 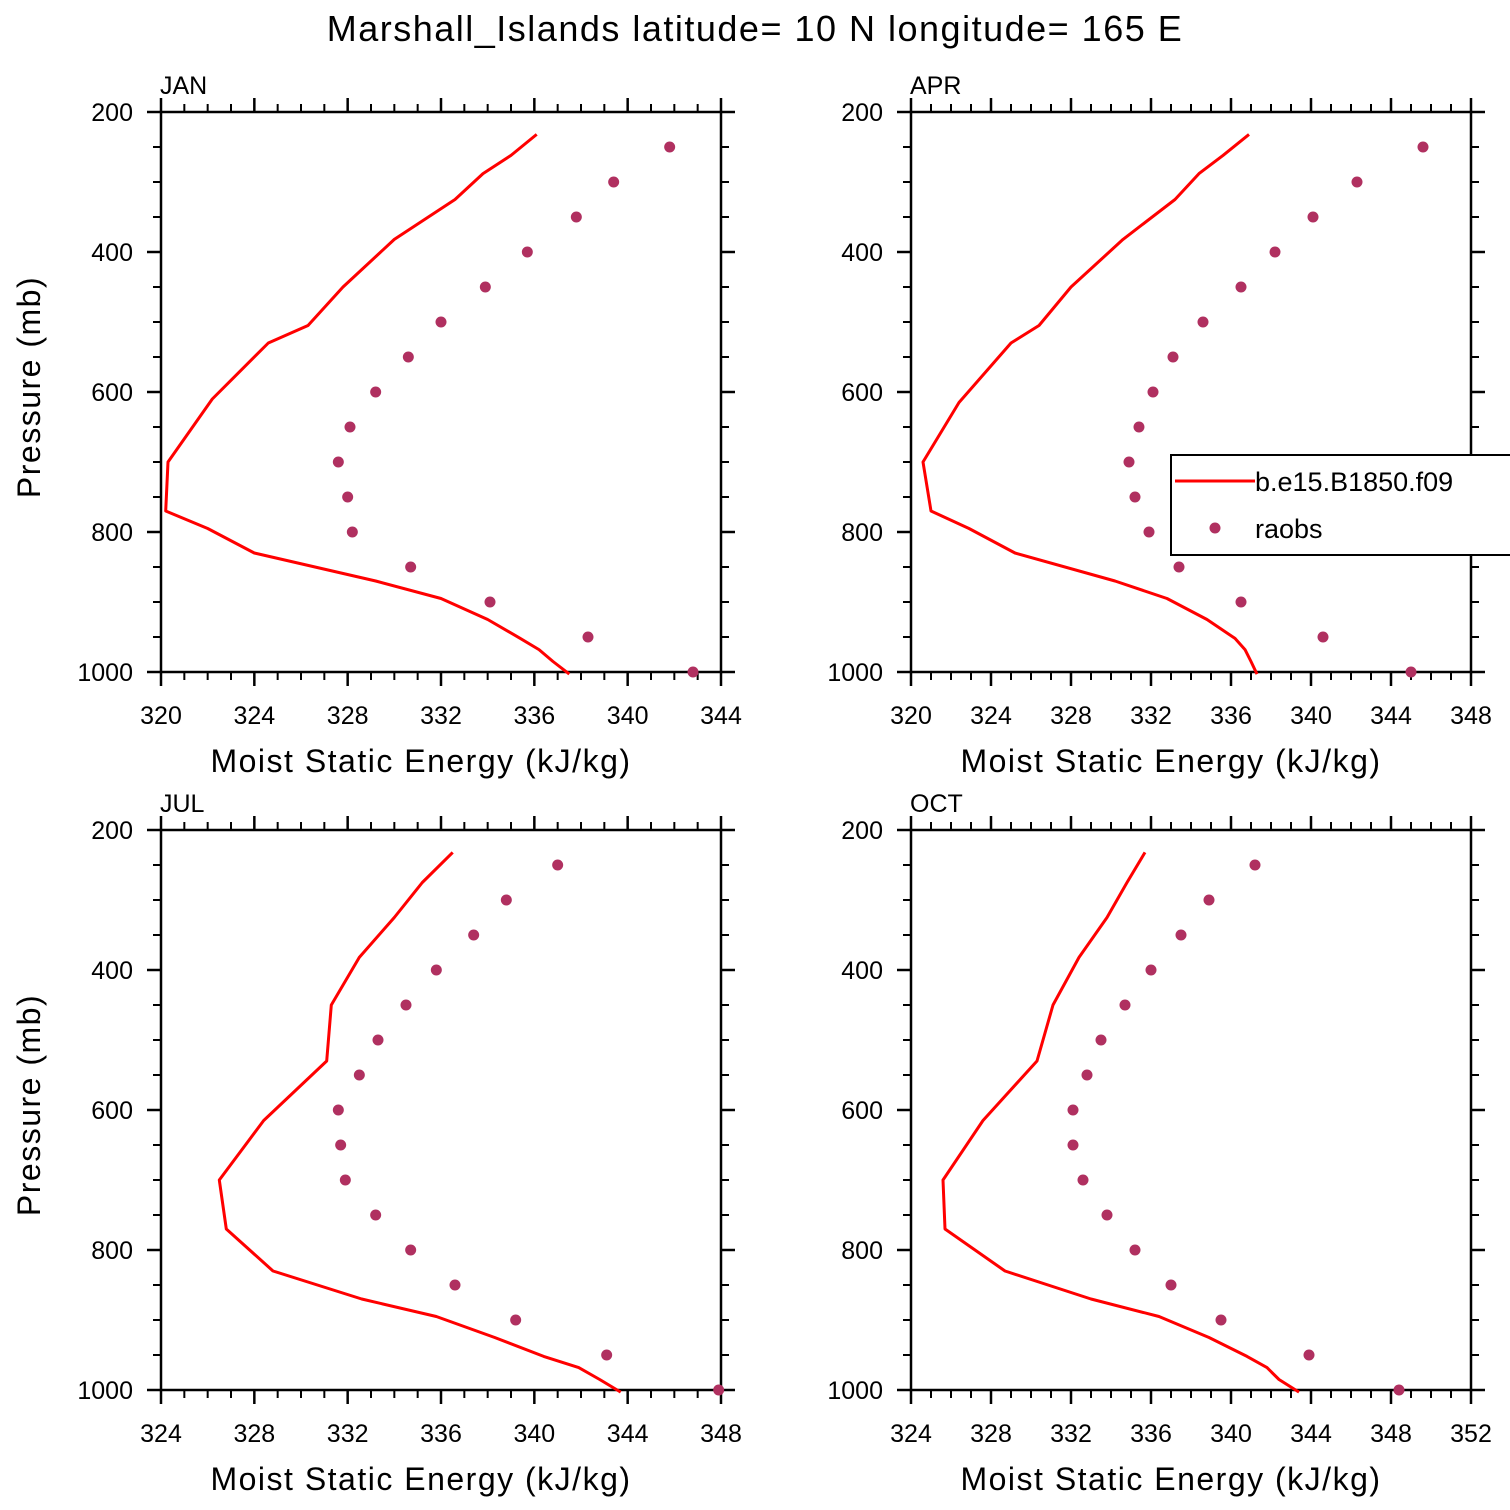 I want to click on panel-label: APR, so click(x=935, y=86).